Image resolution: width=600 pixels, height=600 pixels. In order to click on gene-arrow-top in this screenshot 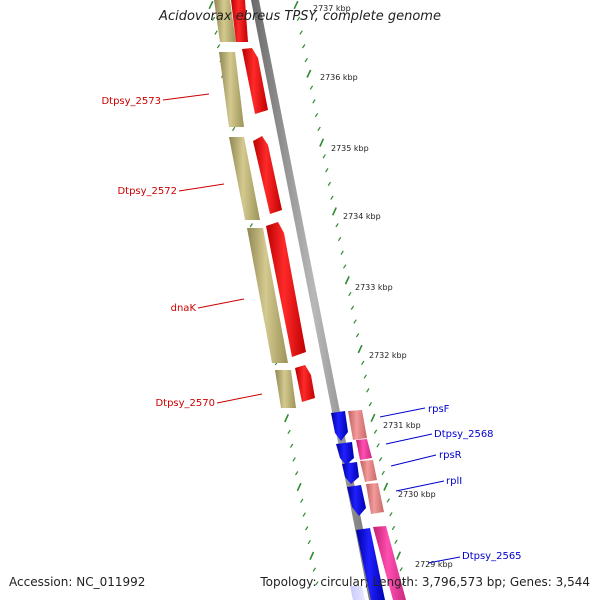, I will do `click(239, 21)`.